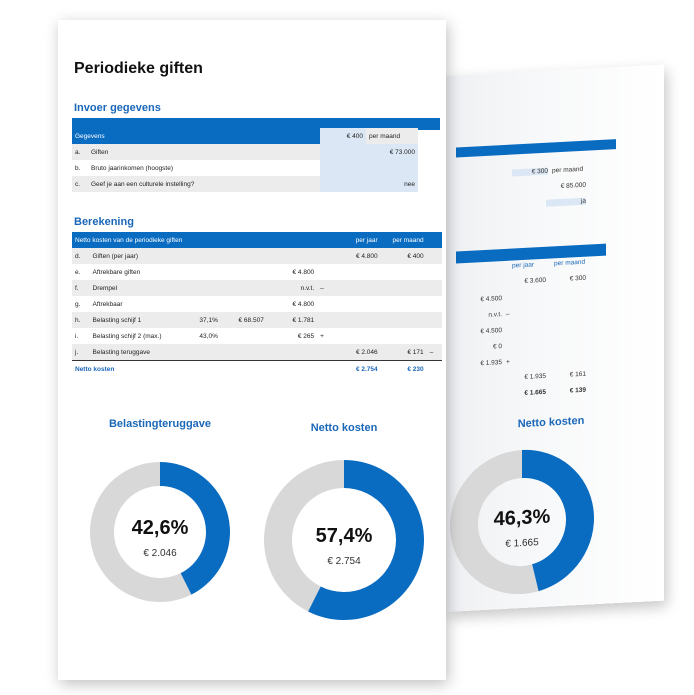  I want to click on row-key: f., so click(81, 288).